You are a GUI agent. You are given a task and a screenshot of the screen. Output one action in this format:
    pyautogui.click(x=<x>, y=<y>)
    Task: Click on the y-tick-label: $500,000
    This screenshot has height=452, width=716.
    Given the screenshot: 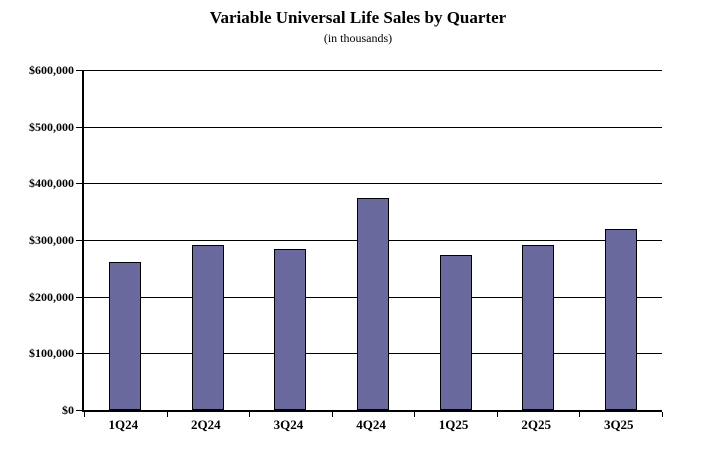 What is the action you would take?
    pyautogui.click(x=51, y=126)
    